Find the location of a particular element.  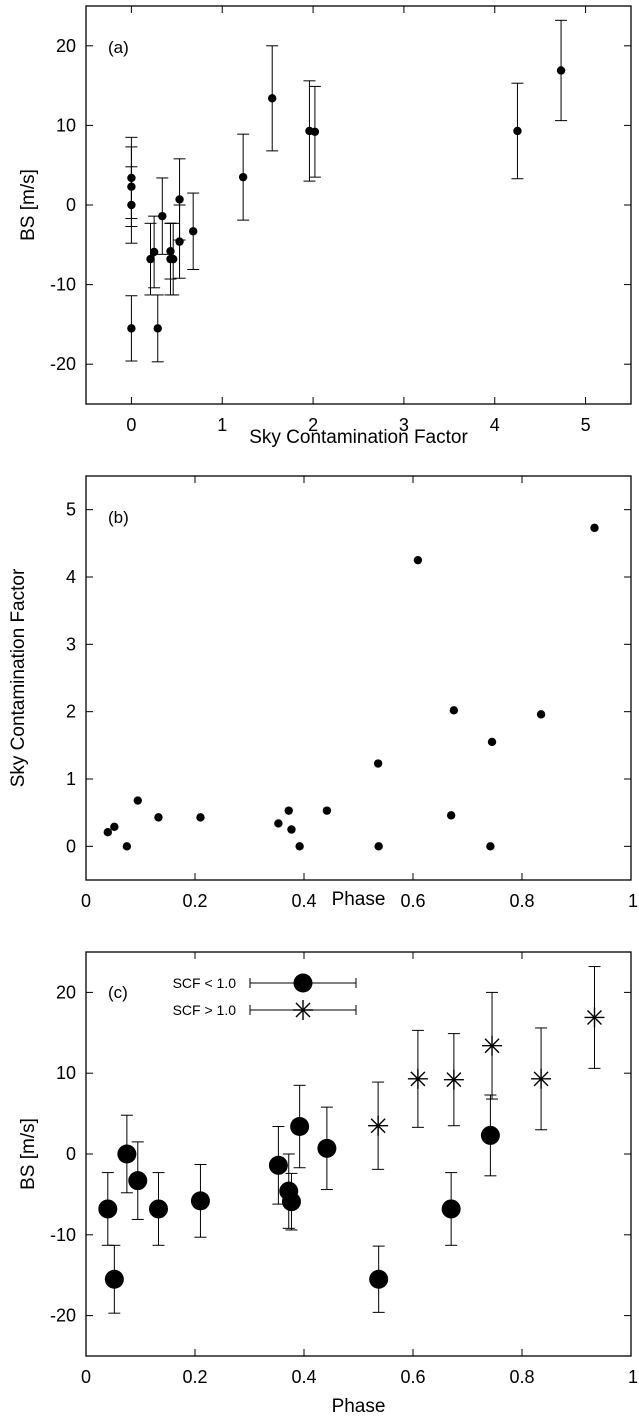

chart-3-y-tick-label: -10 is located at coordinates (63, 1235).